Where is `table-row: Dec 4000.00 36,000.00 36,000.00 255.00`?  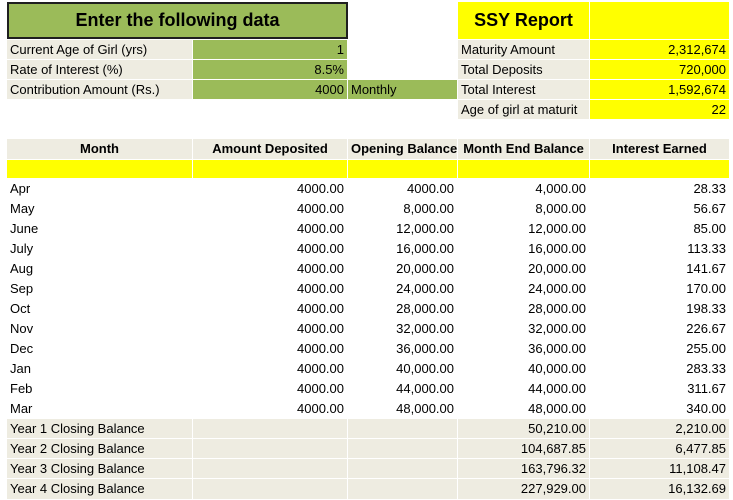 table-row: Dec 4000.00 36,000.00 36,000.00 255.00 is located at coordinates (366, 349).